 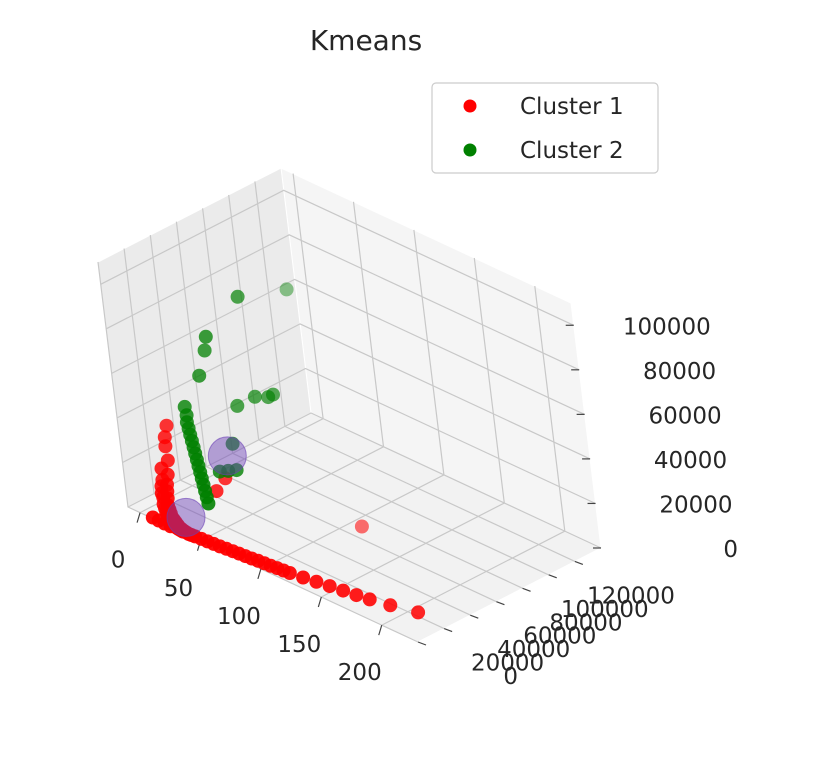 What do you see at coordinates (695, 505) in the screenshot?
I see `z-tick-label-1: 20000` at bounding box center [695, 505].